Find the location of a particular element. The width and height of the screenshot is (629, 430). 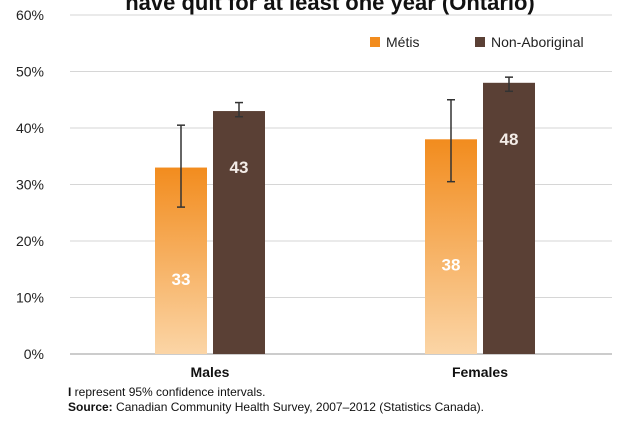

y-tick-label: 40% is located at coordinates (30, 128).